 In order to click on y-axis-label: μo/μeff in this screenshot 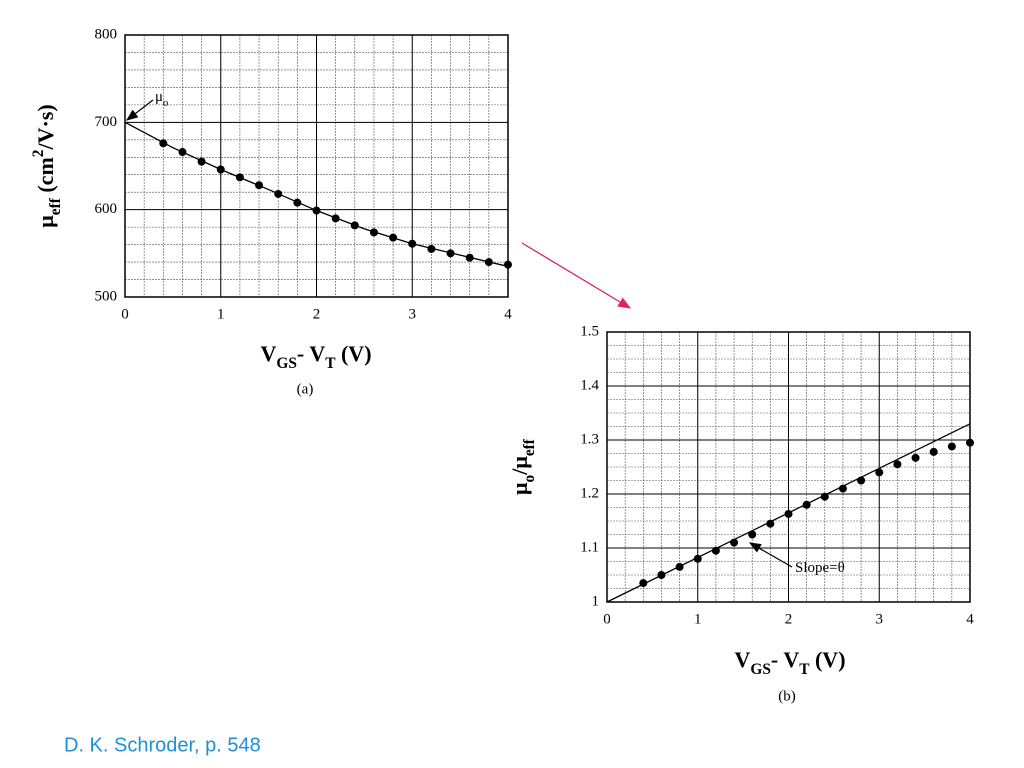, I will do `click(522, 466)`.